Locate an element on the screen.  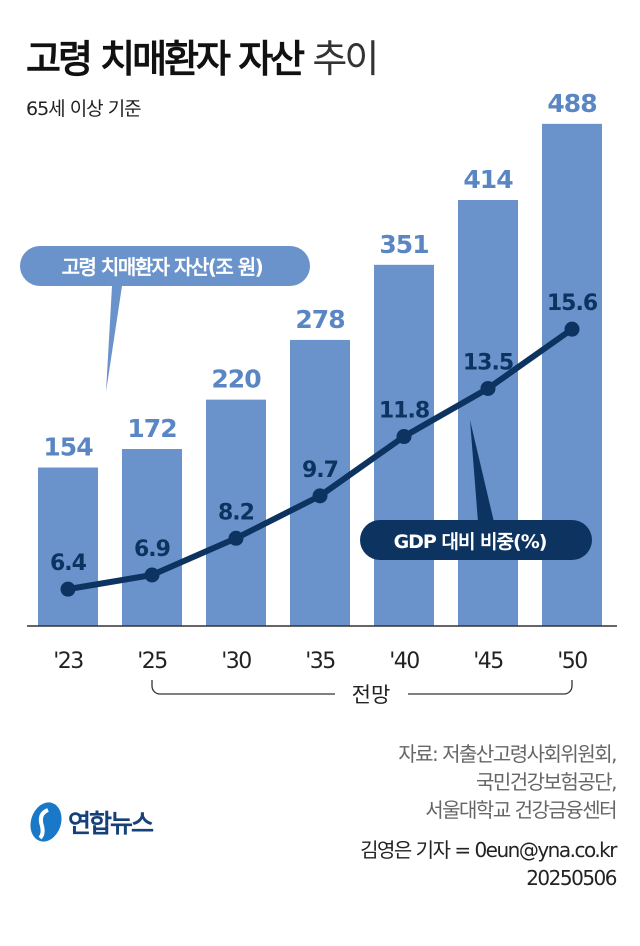
credit: 김영은 기자 = 0eun@yna.co.kr 20250506 is located at coordinates (488, 864).